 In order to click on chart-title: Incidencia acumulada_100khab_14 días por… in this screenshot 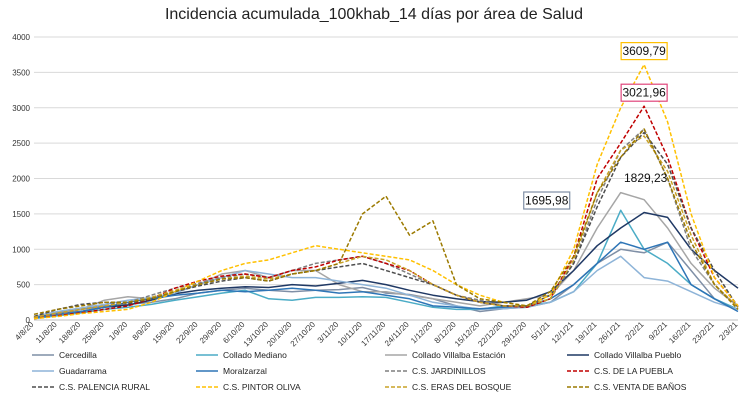, I will do `click(374, 14)`.